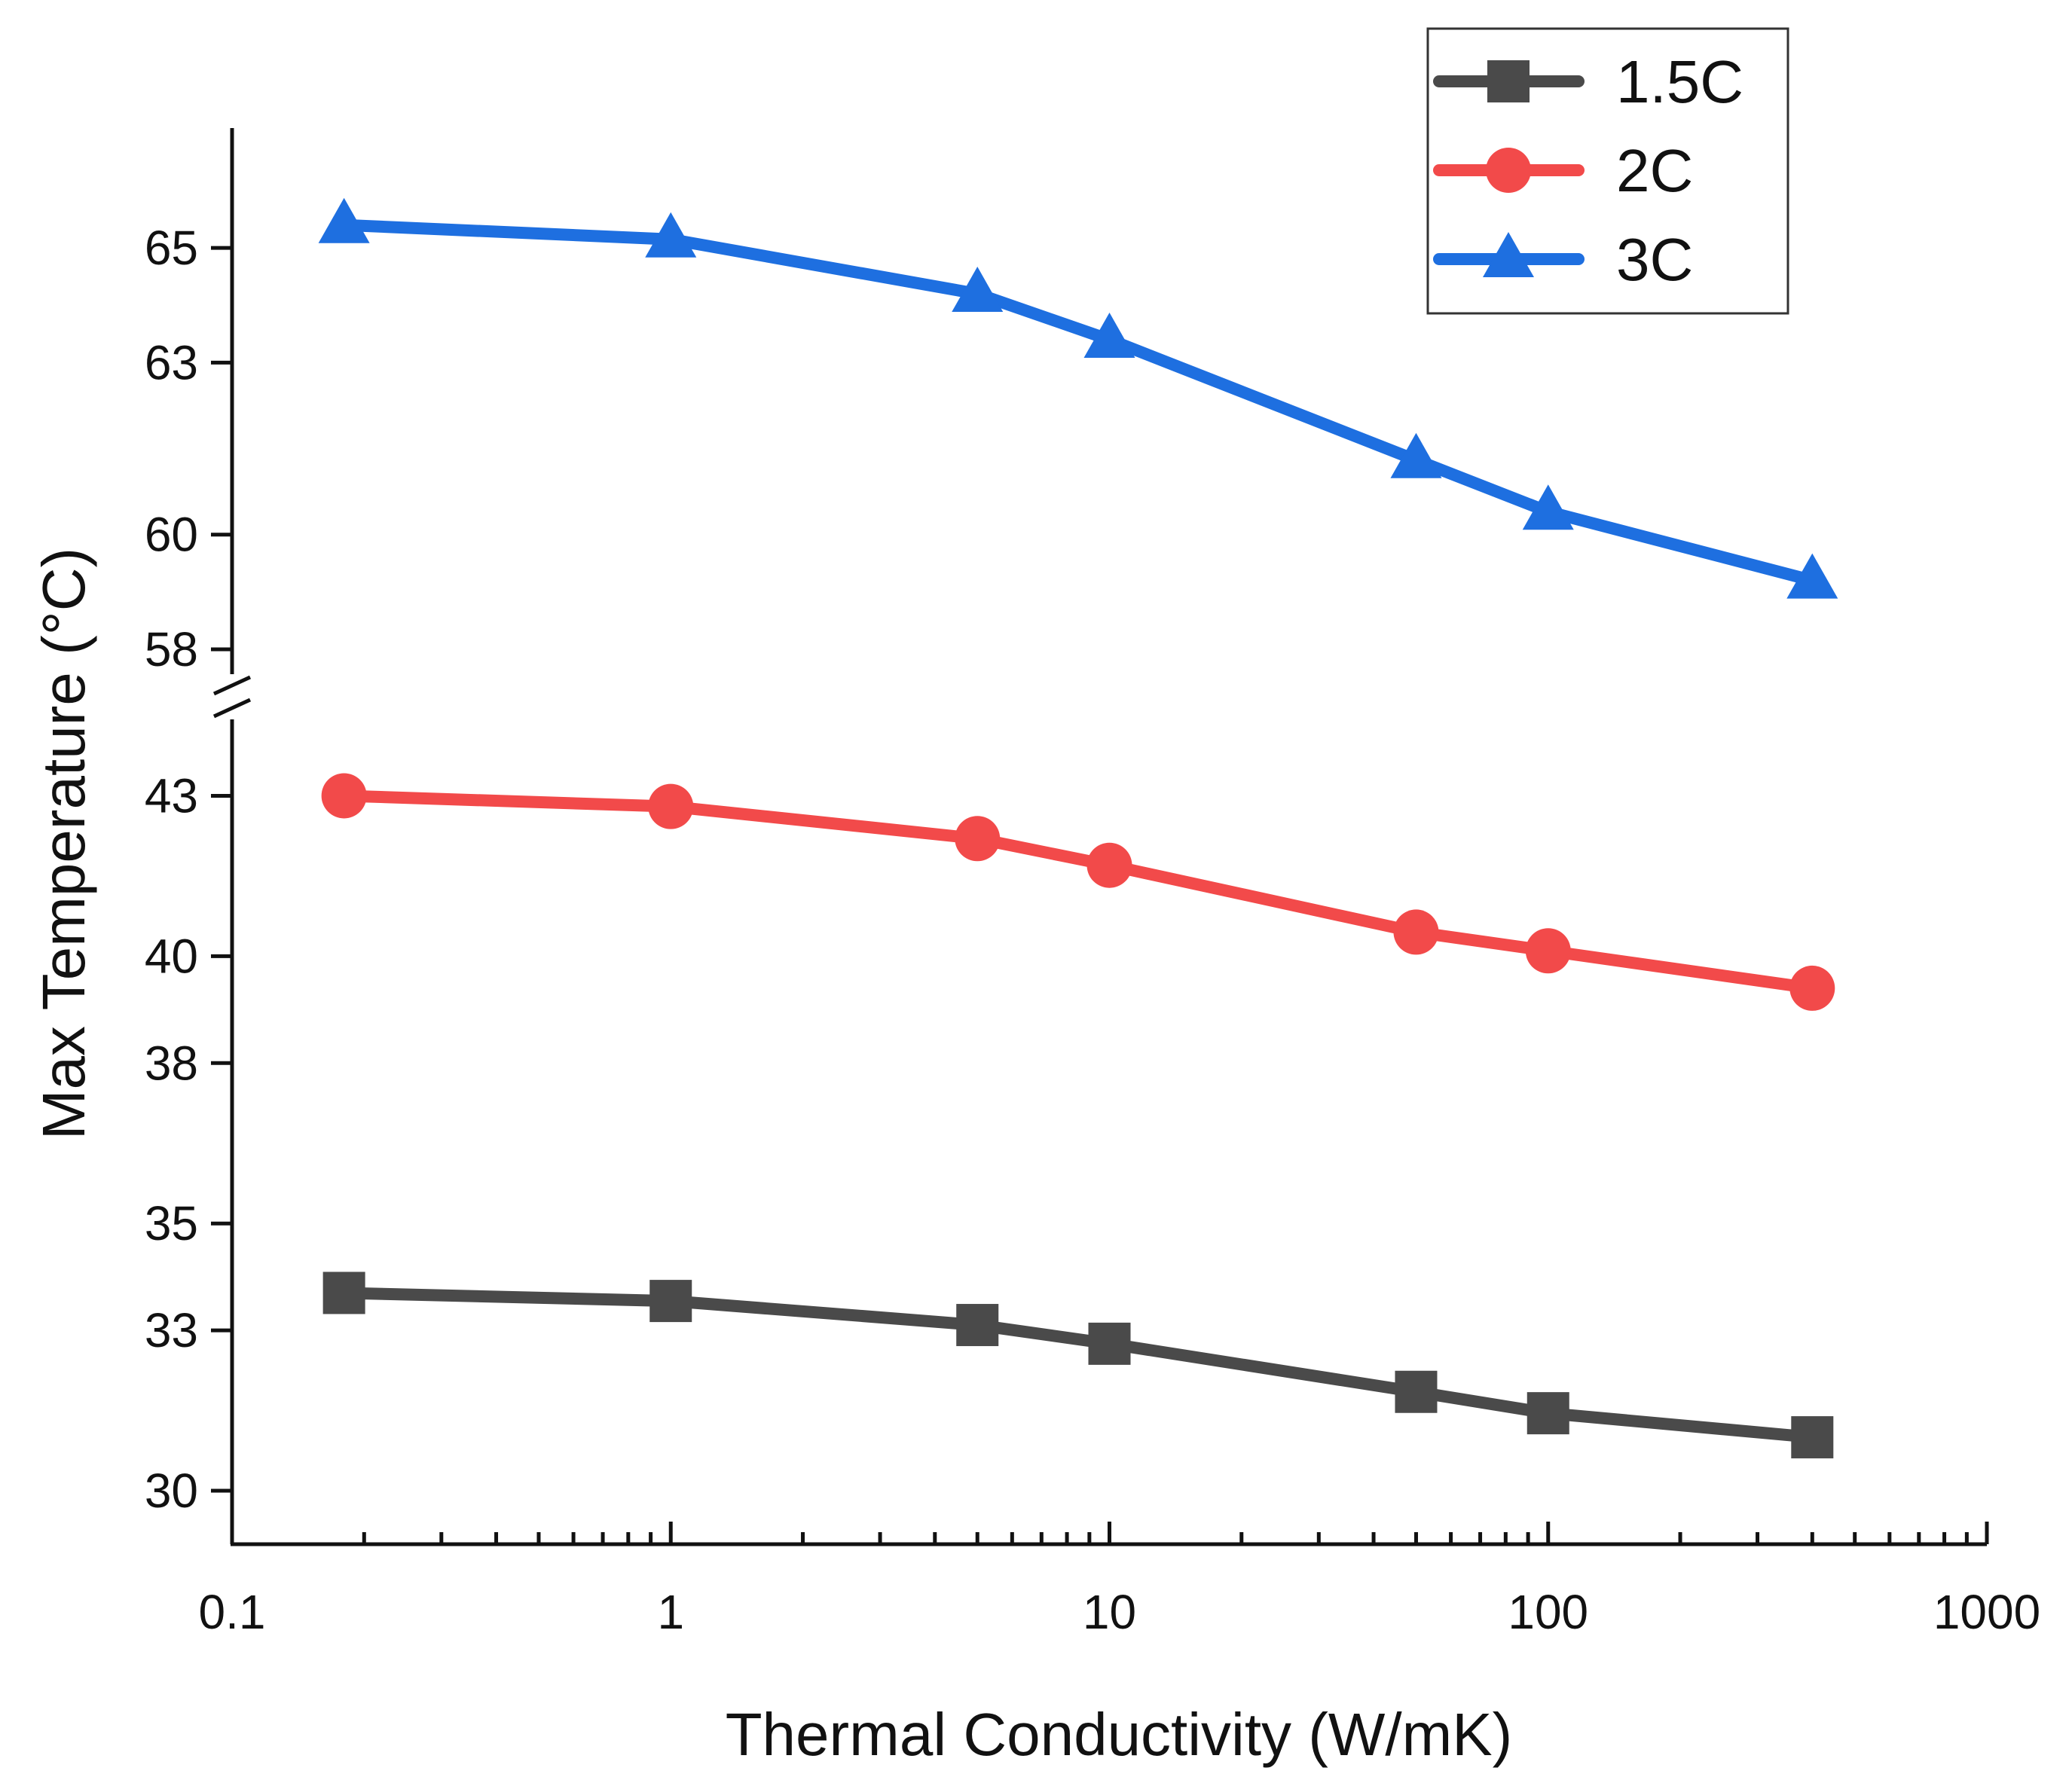 The height and width of the screenshot is (1786, 2072). Describe the element at coordinates (1563, 260) in the screenshot. I see `legend-entry: 3C` at that location.